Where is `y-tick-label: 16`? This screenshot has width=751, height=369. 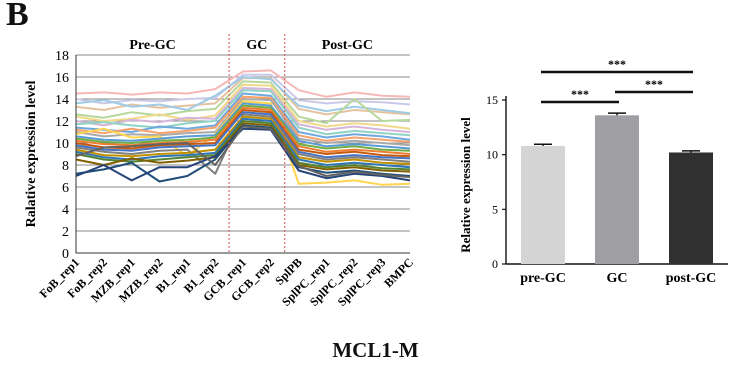 y-tick-label: 16 is located at coordinates (62, 78).